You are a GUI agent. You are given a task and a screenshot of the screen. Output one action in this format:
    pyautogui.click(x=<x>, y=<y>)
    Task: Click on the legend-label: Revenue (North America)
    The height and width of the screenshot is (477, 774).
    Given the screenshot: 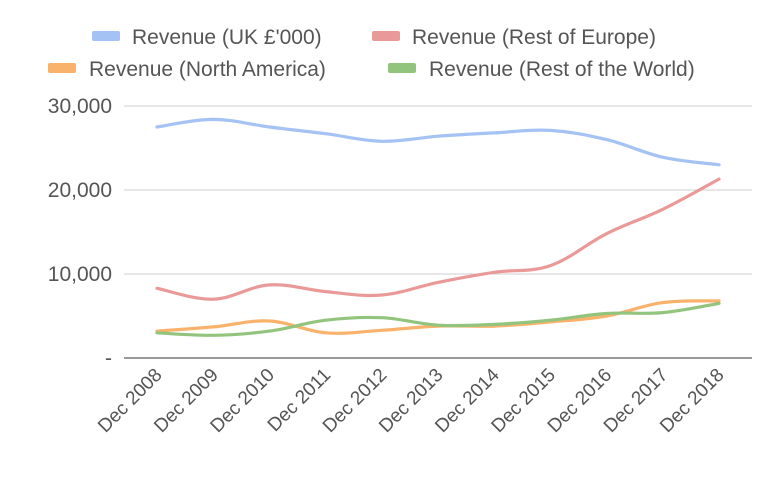 What is the action you would take?
    pyautogui.click(x=207, y=69)
    